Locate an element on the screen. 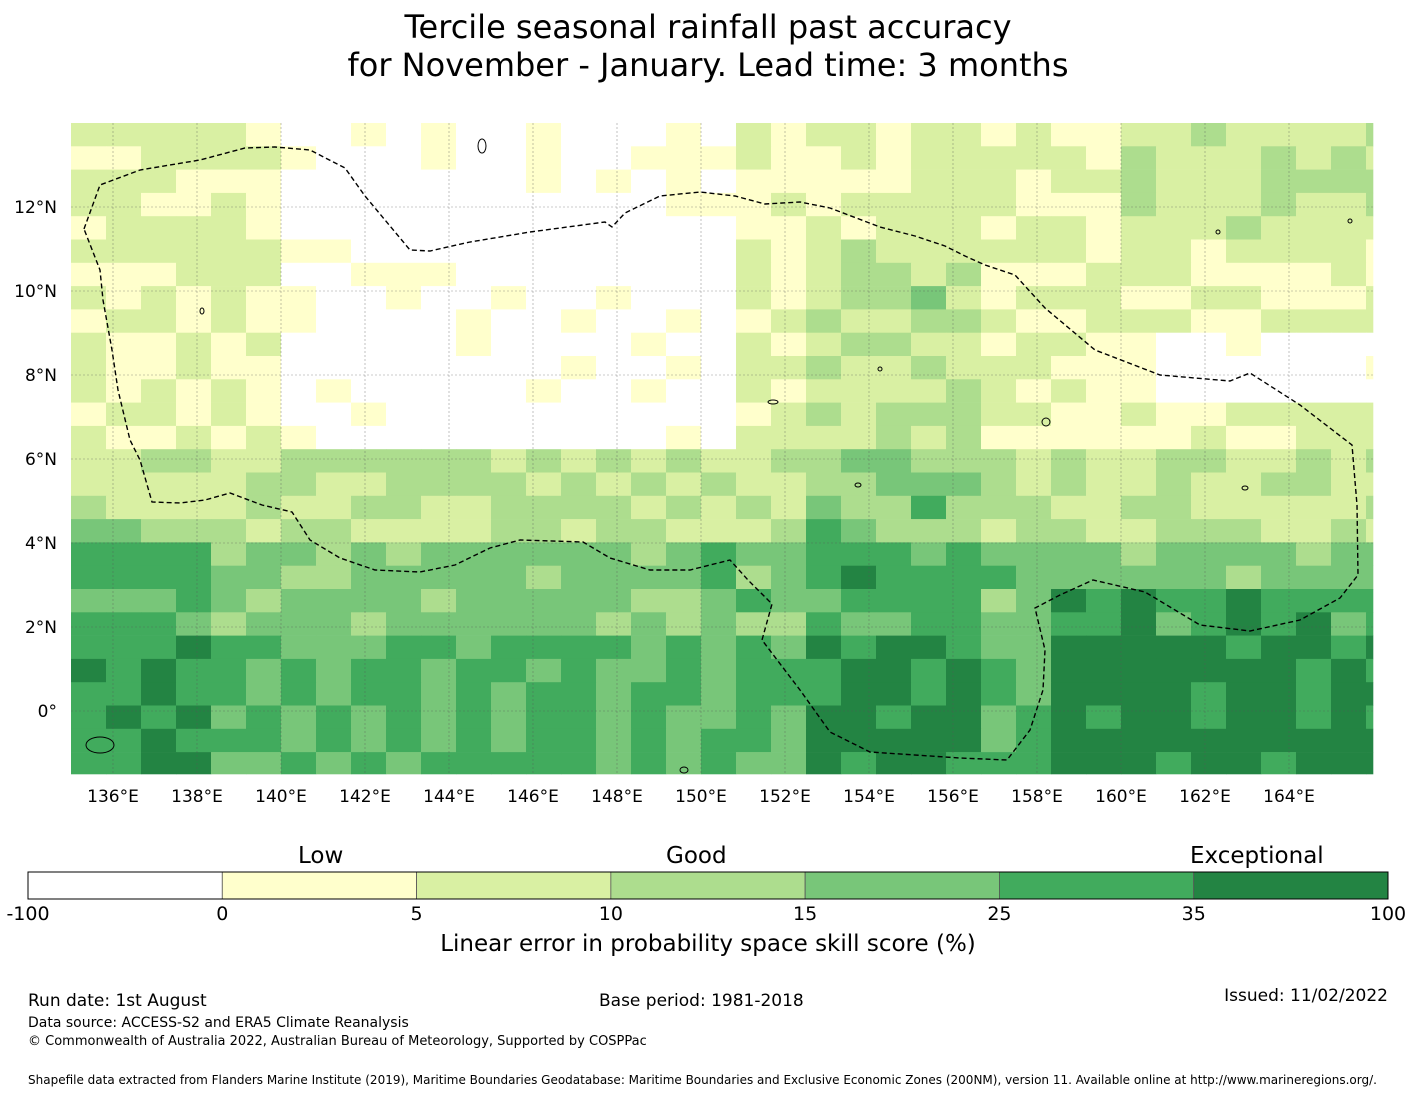  longitude-tick-label: 152°E is located at coordinates (785, 797).